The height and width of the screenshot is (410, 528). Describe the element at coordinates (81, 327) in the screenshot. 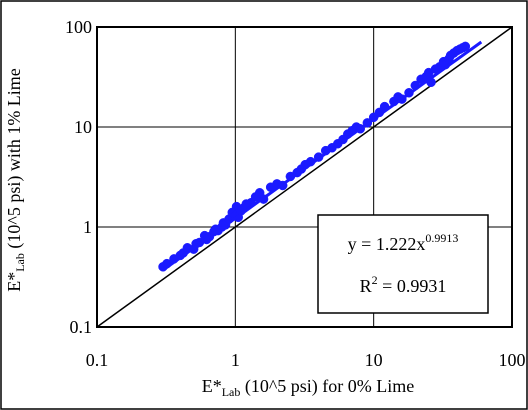

I see `y-tick-label: 0.1` at that location.